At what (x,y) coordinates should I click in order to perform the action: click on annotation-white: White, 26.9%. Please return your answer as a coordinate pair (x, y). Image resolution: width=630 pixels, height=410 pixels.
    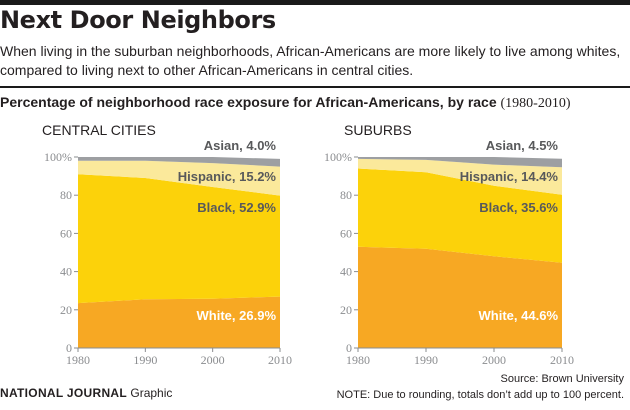
    Looking at the image, I should click on (237, 315).